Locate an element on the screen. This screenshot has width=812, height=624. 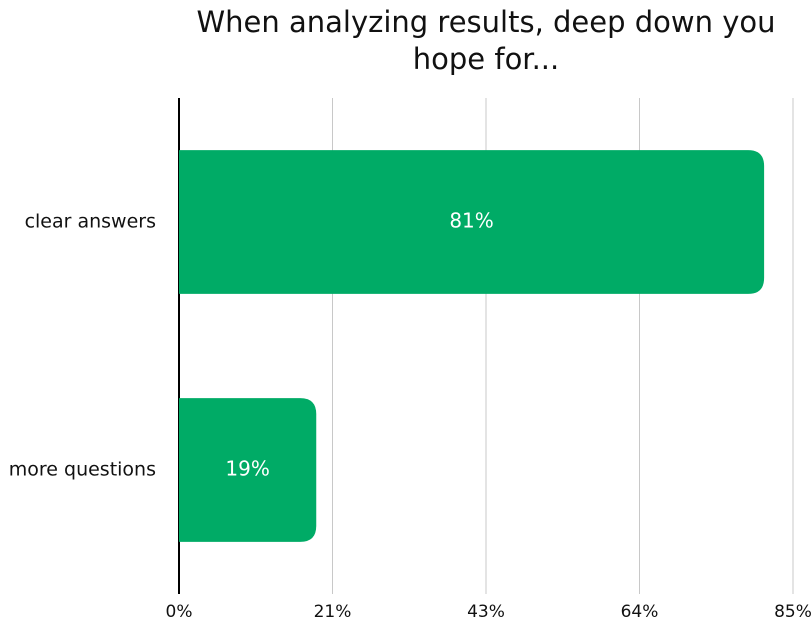
x-tick-label: 64% is located at coordinates (640, 612).